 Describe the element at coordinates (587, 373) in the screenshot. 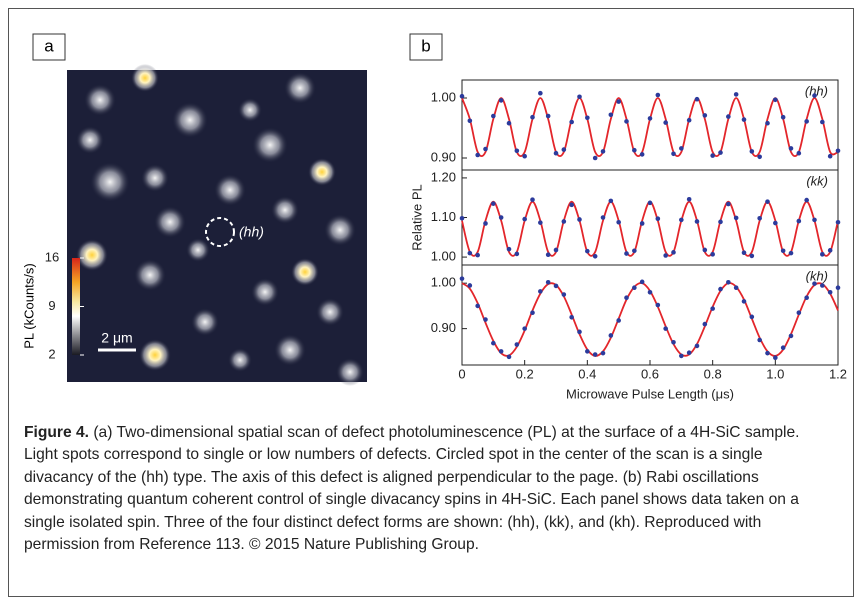

I see `x-tick-label: 0.4` at that location.